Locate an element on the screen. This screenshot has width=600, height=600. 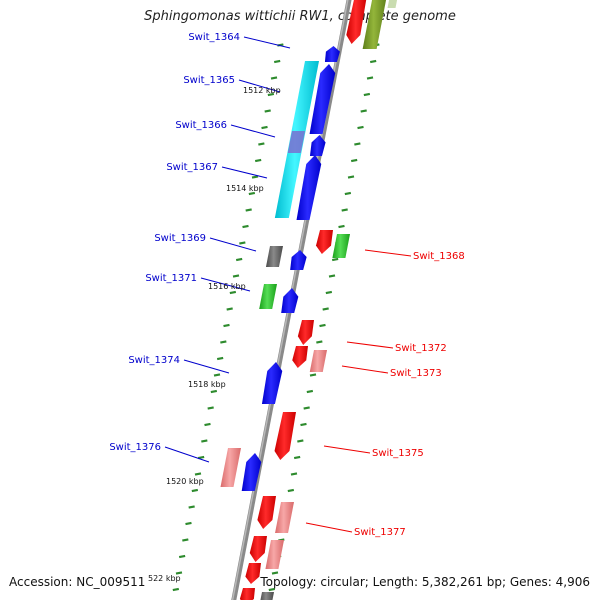
gene-red-c is located at coordinates (258, 549).